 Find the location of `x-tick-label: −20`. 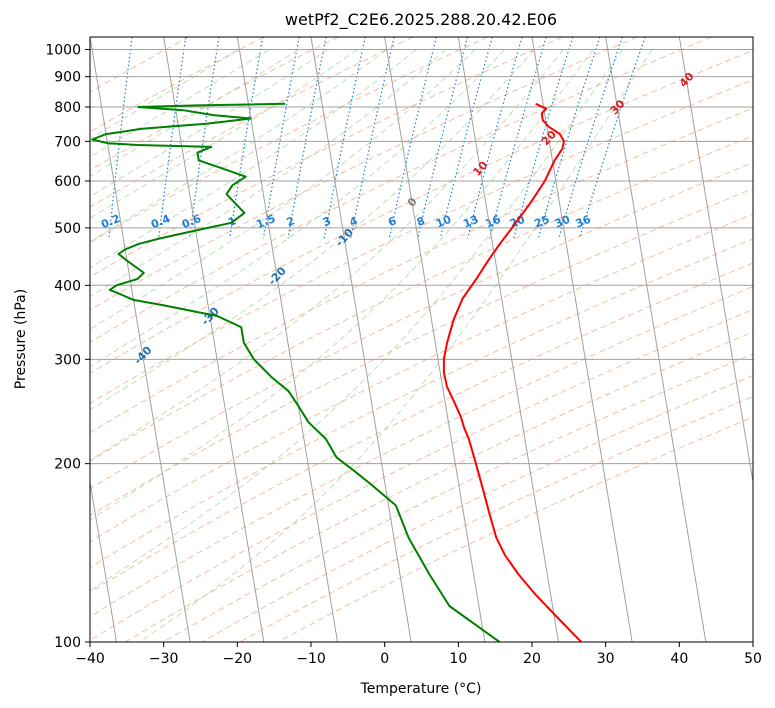

x-tick-label: −20 is located at coordinates (238, 659).